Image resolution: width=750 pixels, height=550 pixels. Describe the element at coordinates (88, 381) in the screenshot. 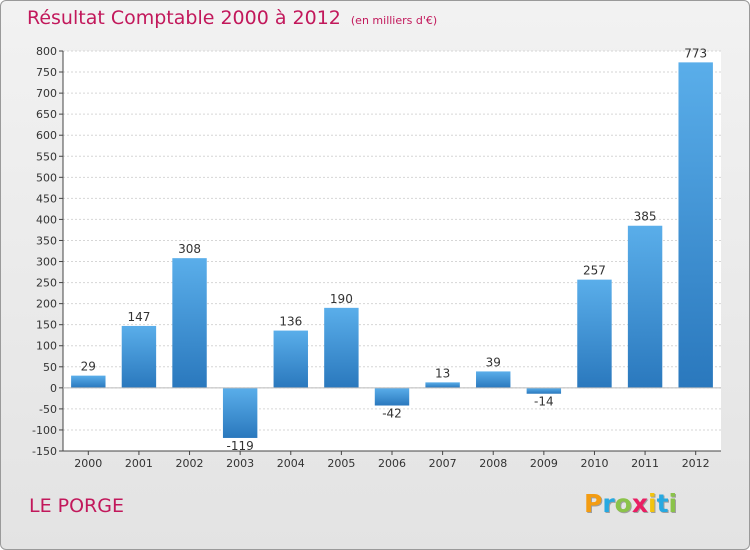

I see `bar-2000` at that location.